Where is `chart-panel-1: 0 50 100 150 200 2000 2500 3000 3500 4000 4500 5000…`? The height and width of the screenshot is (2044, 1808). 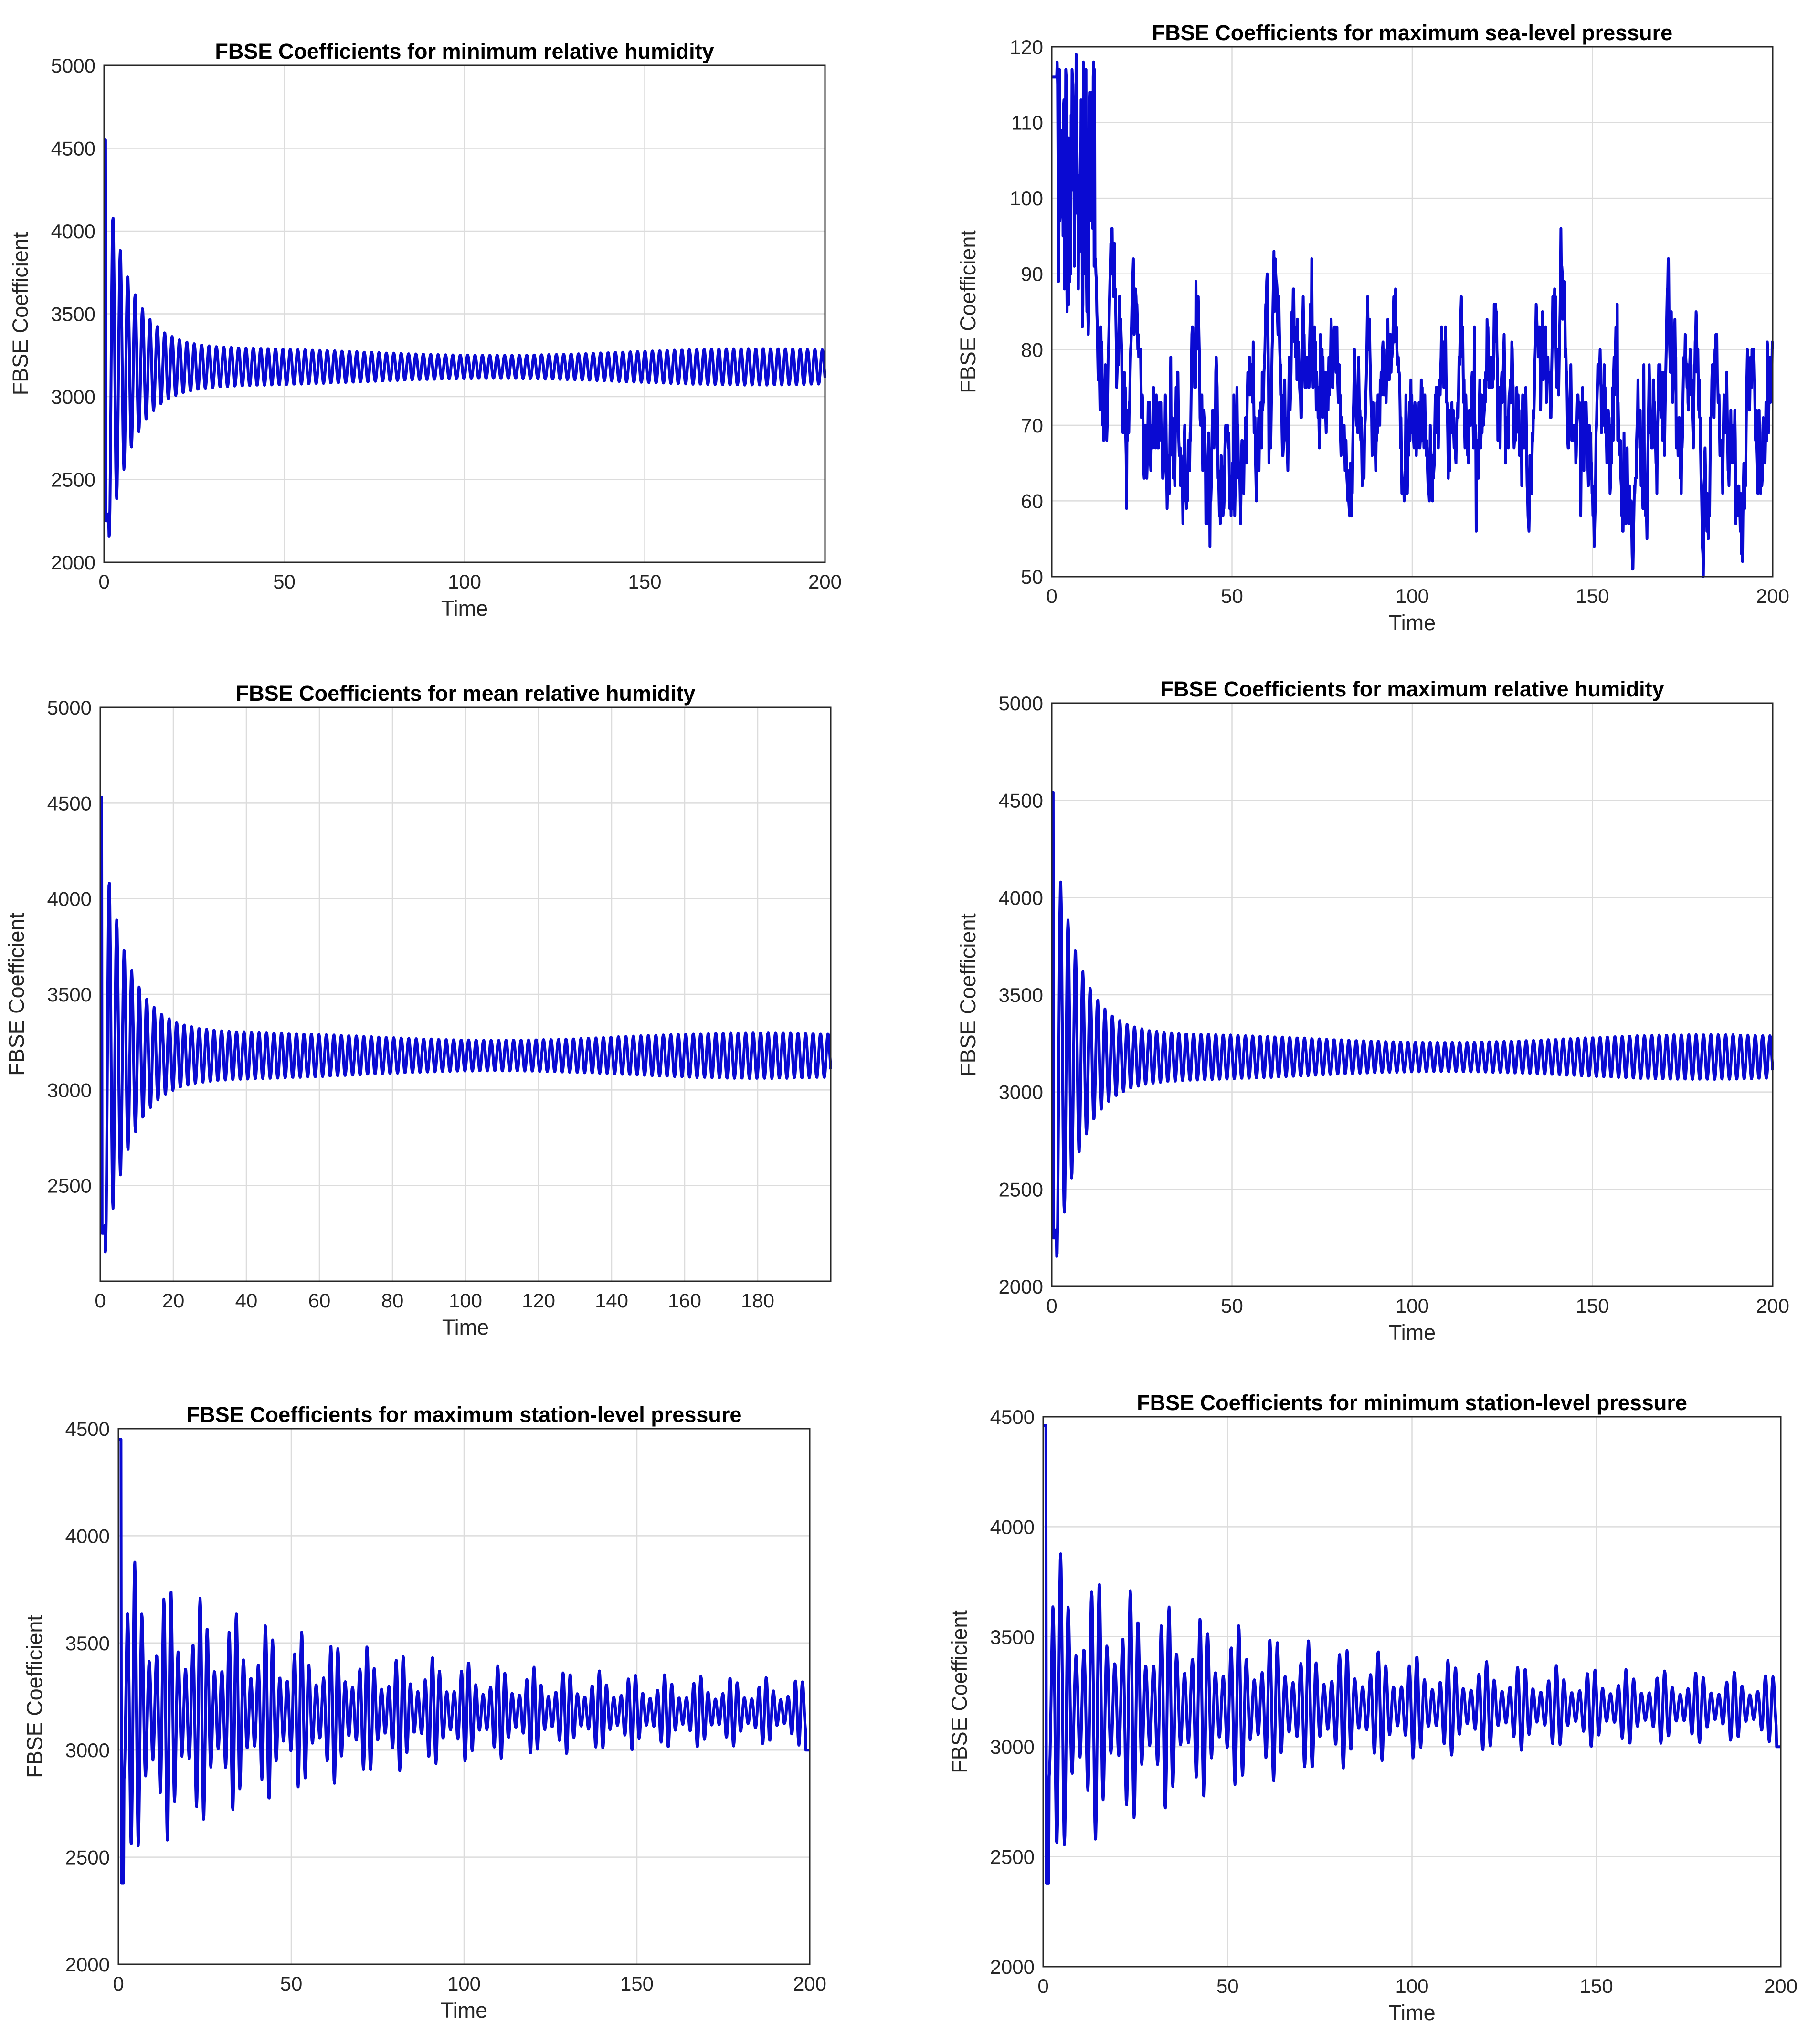
chart-panel-1: 0 50 100 150 200 2000 2500 3000 3500 4000 4500 5000… is located at coordinates (425, 330).